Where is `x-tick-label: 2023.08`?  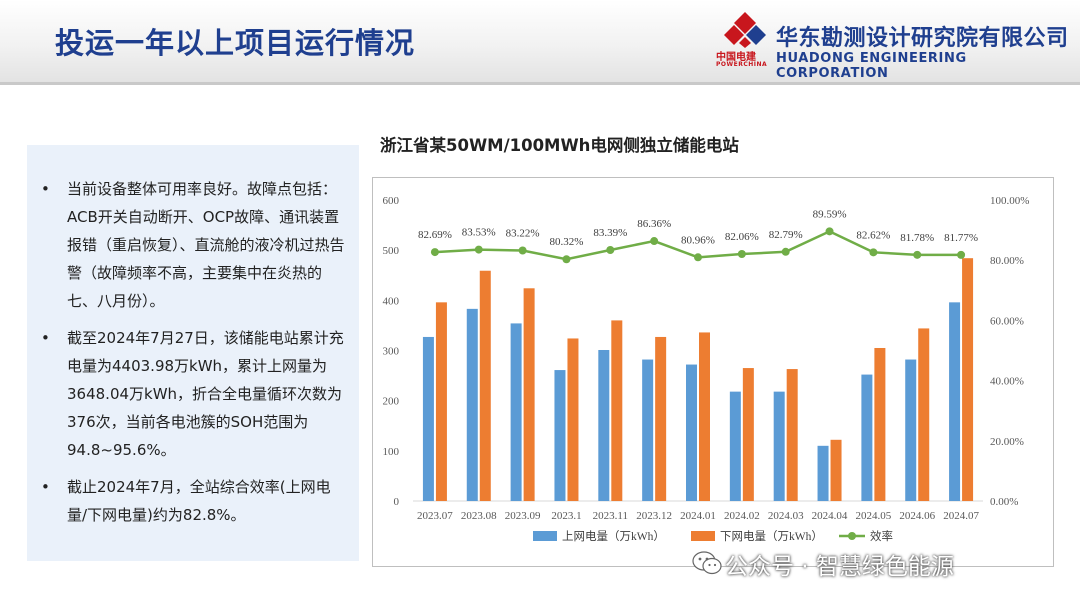 x-tick-label: 2023.08 is located at coordinates (479, 516).